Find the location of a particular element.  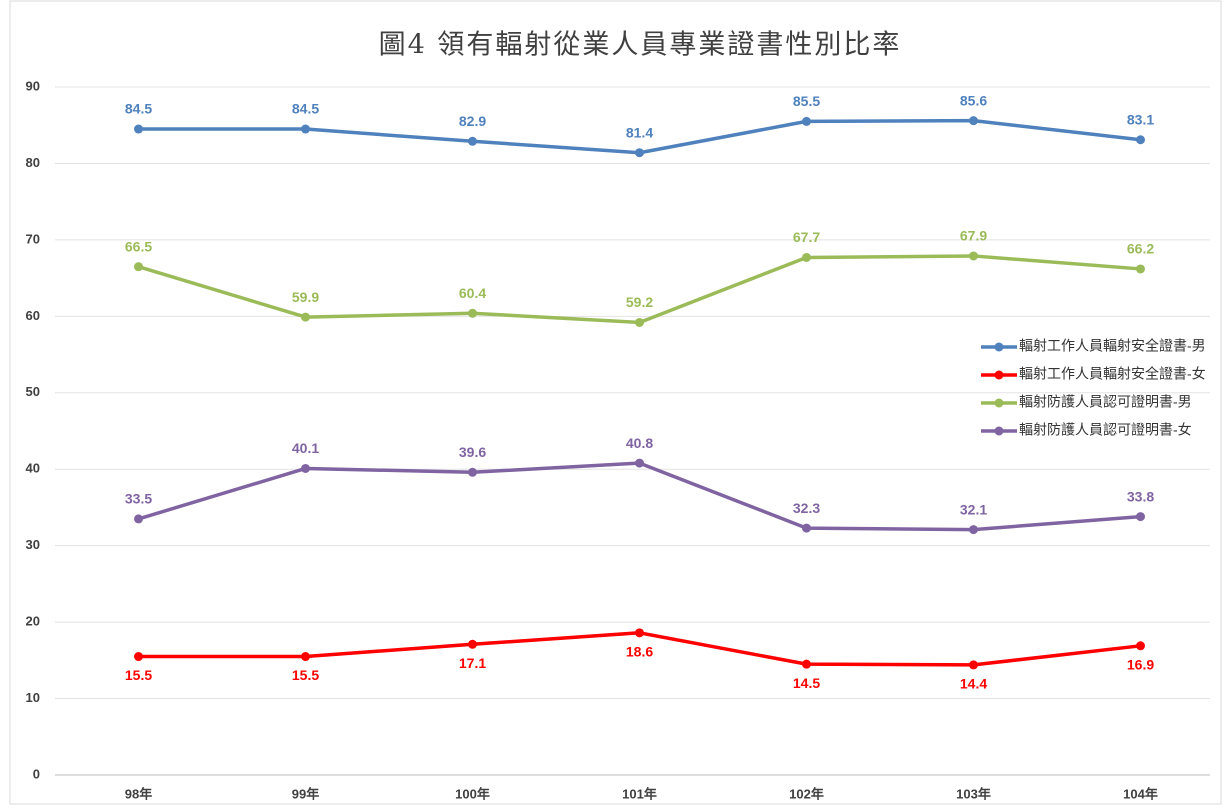

x-tick-label: 100年 is located at coordinates (472, 793).